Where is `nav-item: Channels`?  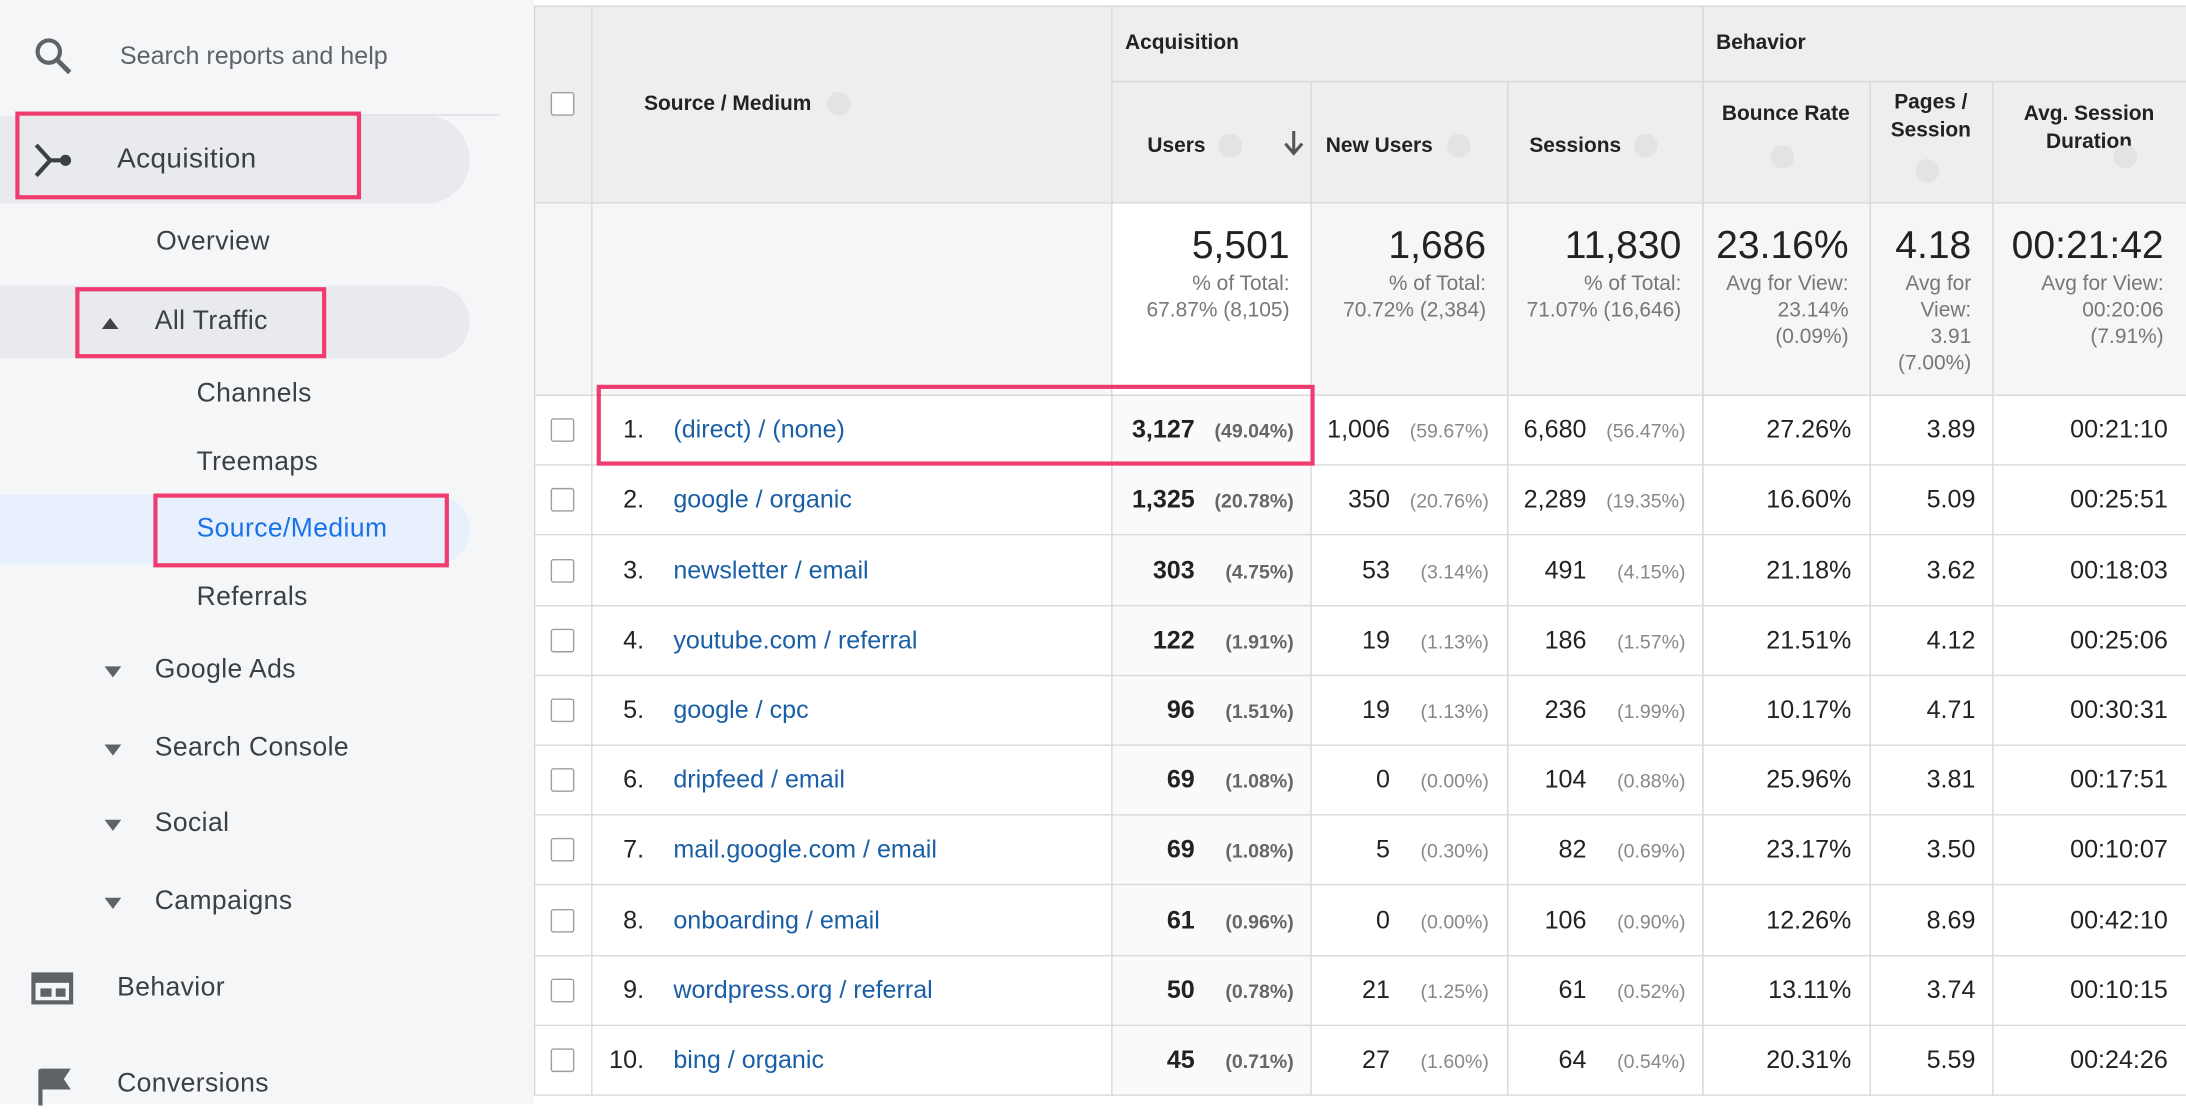 nav-item: Channels is located at coordinates (254, 393).